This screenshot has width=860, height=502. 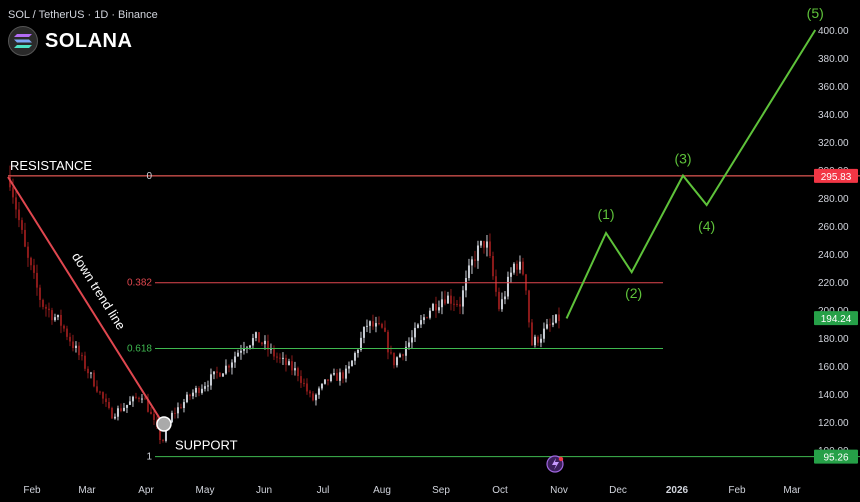 I want to click on lightning-icon, so click(x=555, y=464).